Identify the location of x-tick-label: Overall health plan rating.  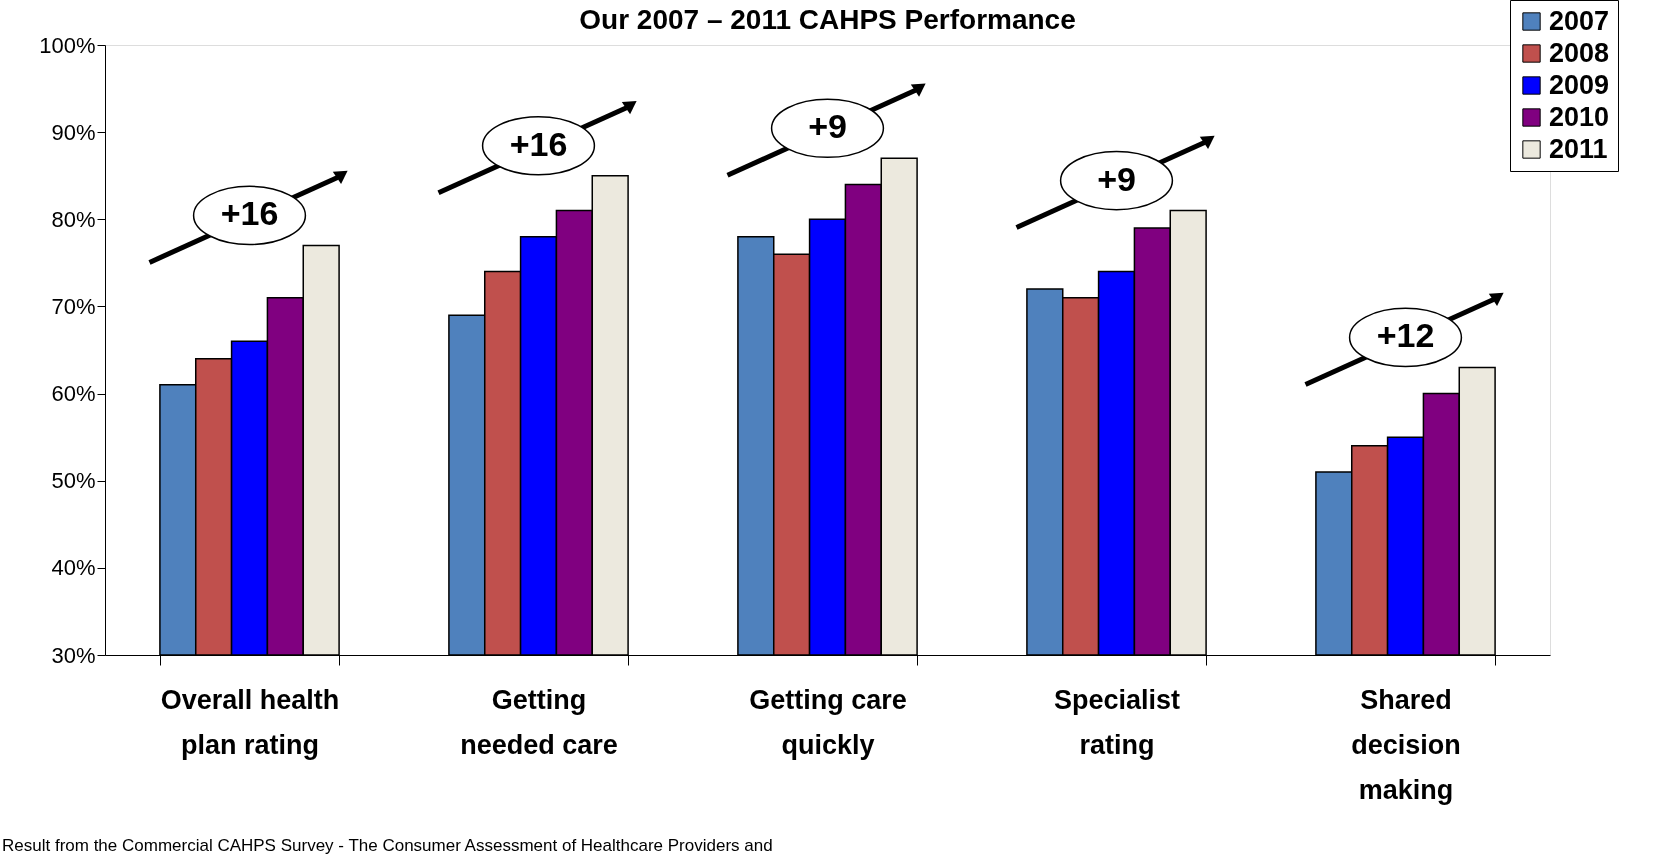
(250, 722).